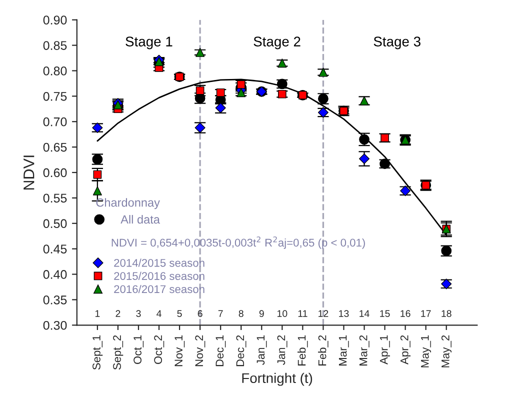 The image size is (506, 397). I want to click on x2-tick-label: 1, so click(97, 313).